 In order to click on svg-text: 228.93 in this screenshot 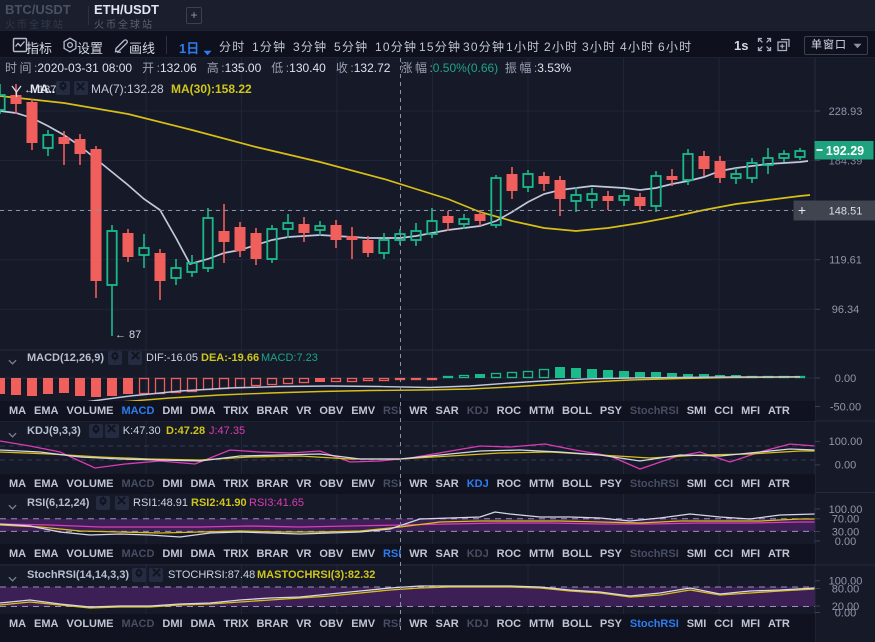, I will do `click(846, 112)`.